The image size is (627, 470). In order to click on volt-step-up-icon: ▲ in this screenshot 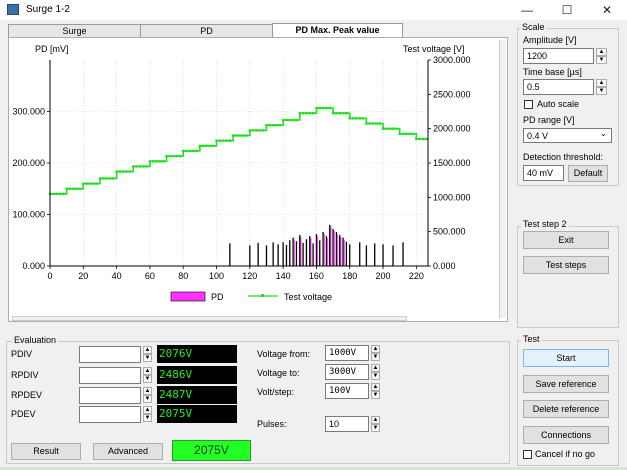, I will do `click(375, 387)`.